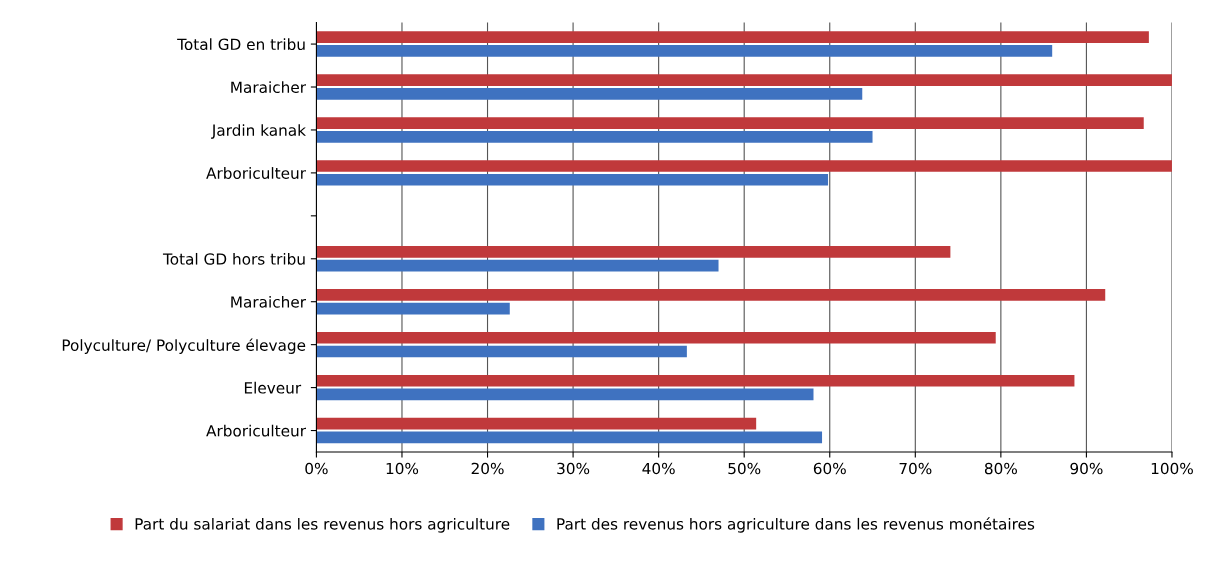  What do you see at coordinates (829, 468) in the screenshot?
I see `x-tick-label: 60%` at bounding box center [829, 468].